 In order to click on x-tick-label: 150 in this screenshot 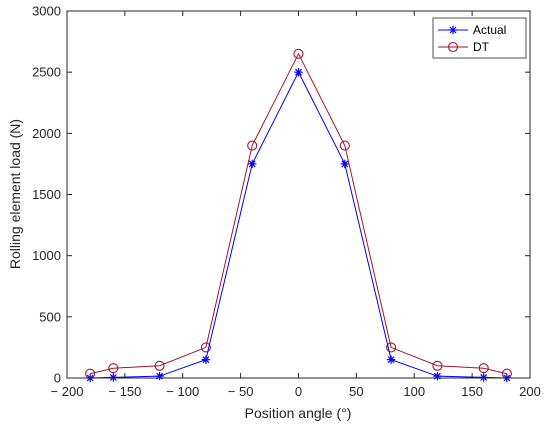, I will do `click(472, 391)`.